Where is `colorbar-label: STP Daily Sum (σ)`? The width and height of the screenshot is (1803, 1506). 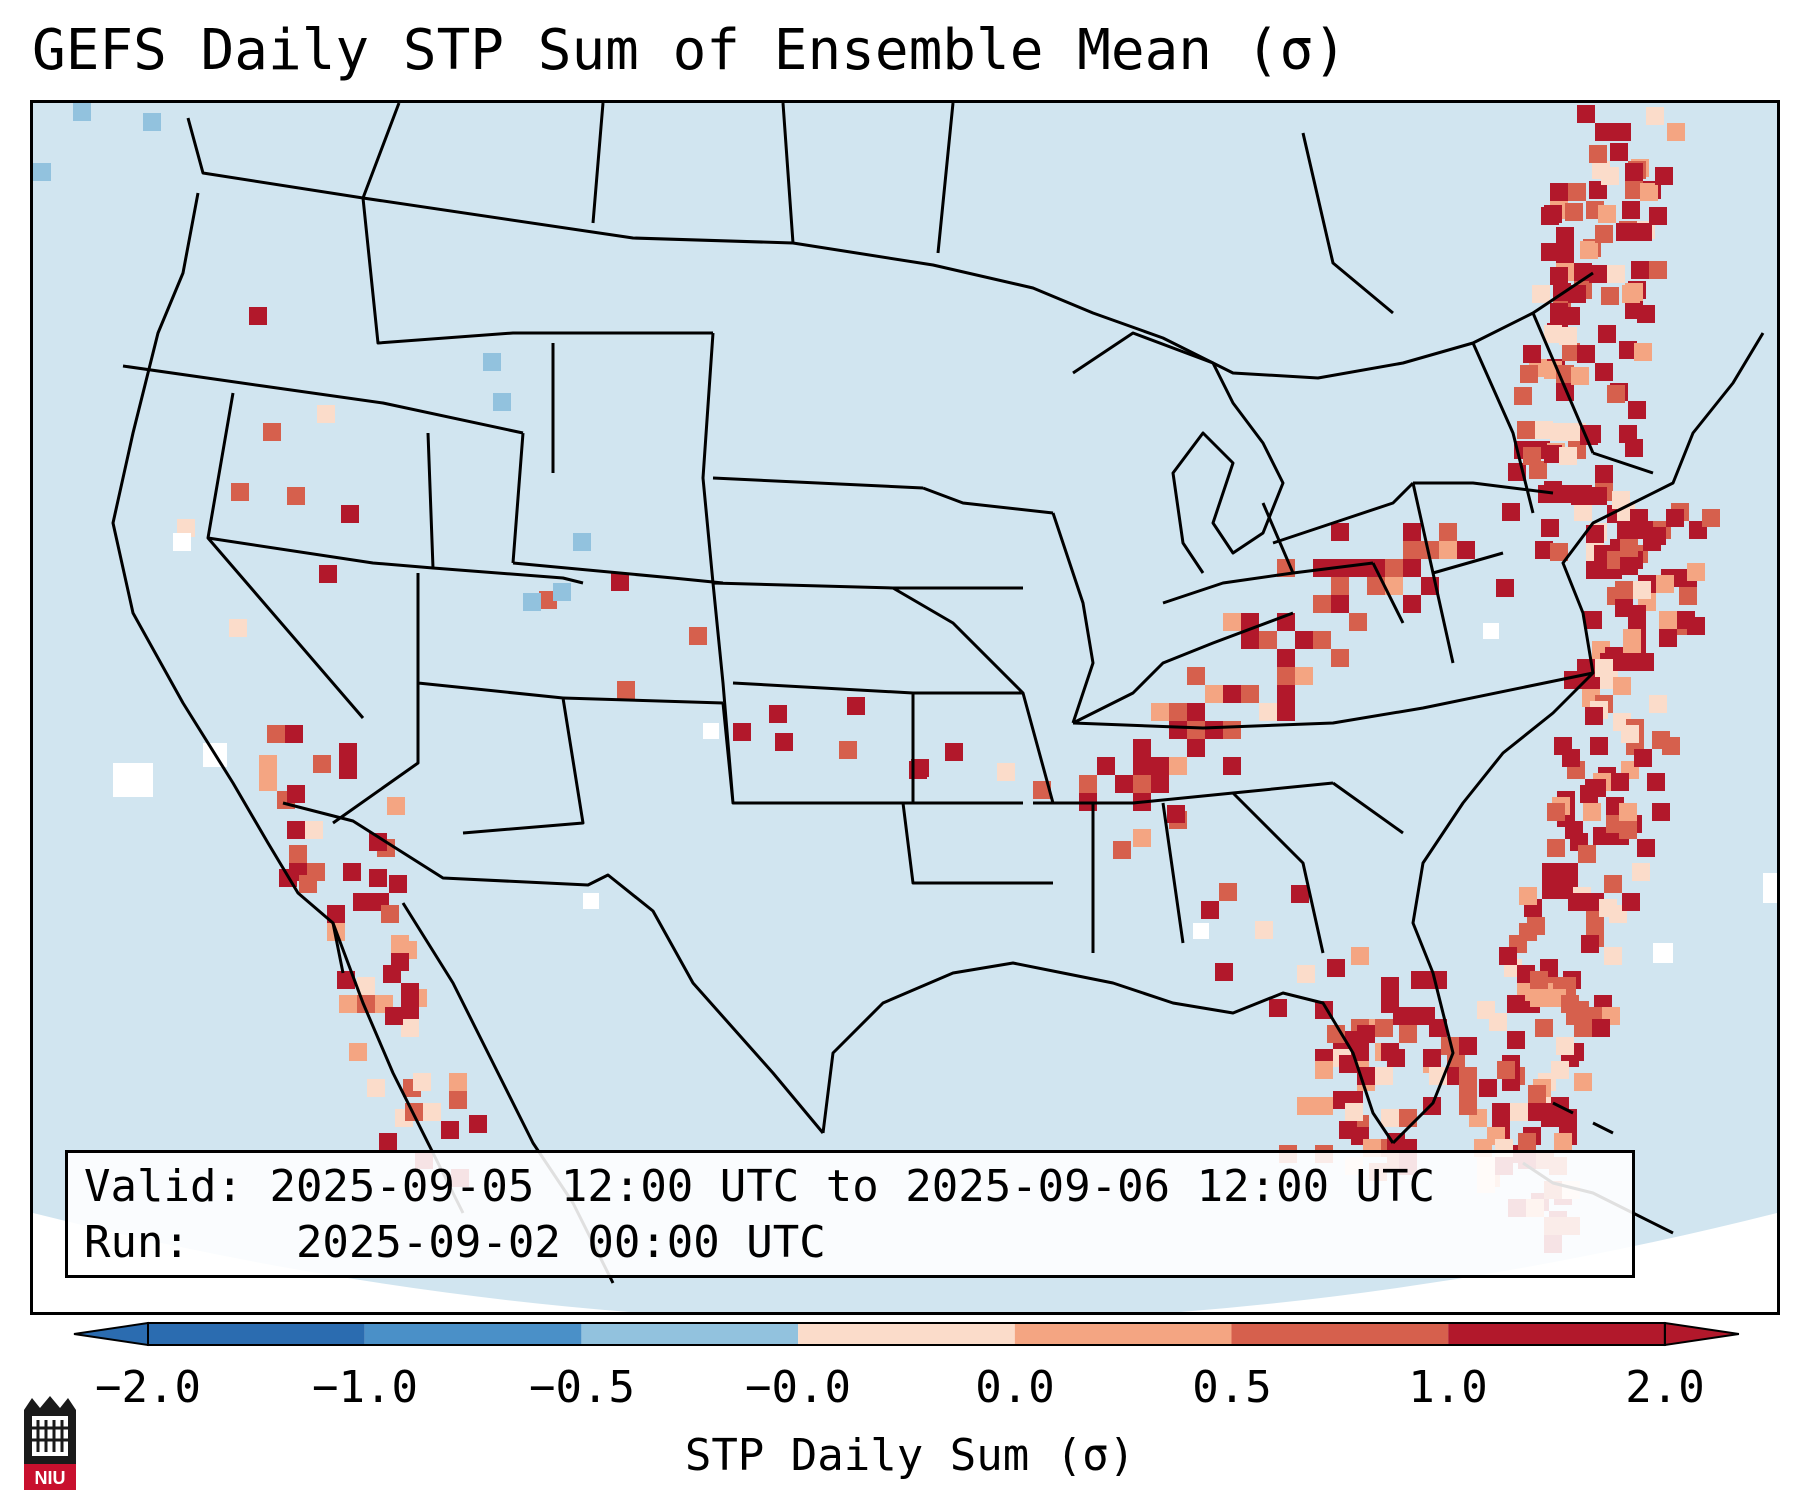 colorbar-label: STP Daily Sum (σ) is located at coordinates (910, 1455).